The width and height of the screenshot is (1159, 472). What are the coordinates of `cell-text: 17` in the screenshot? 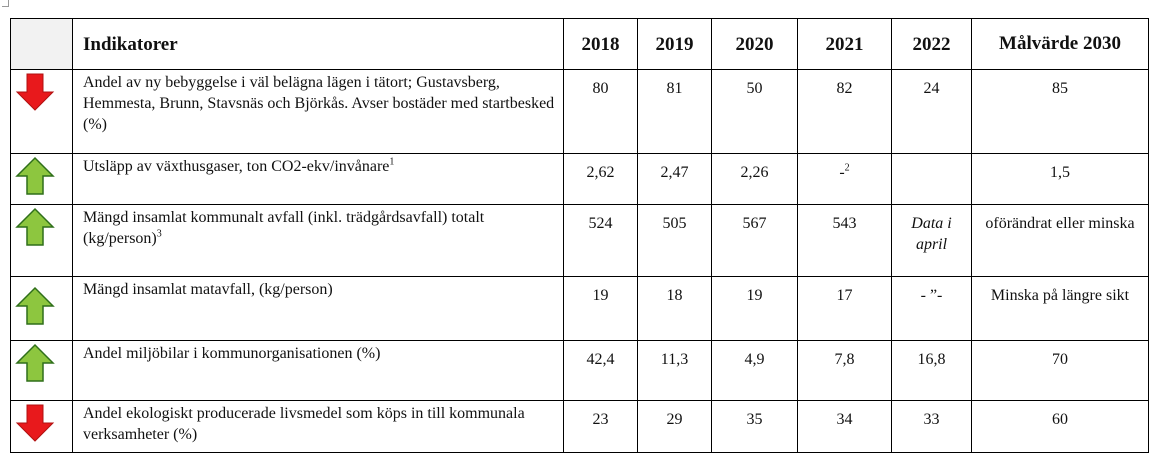 It's located at (844, 295).